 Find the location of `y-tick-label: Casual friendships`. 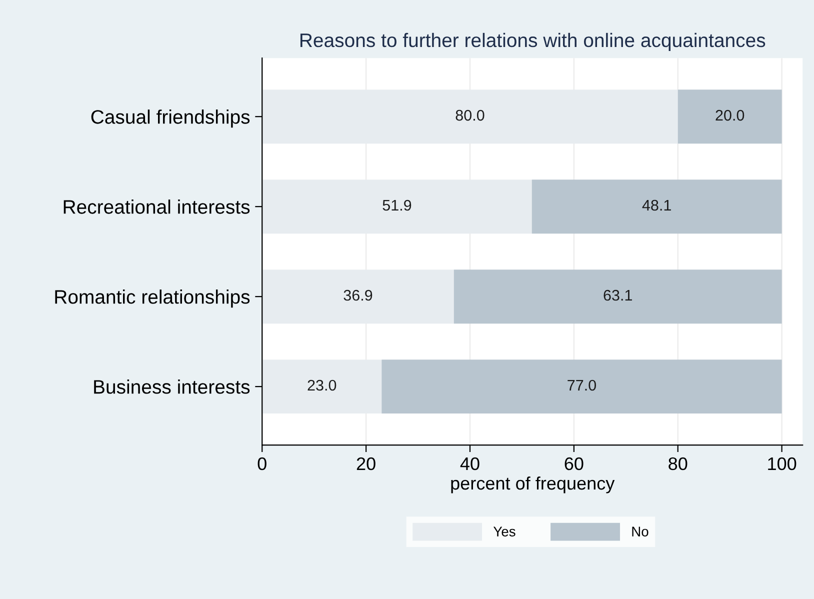

y-tick-label: Casual friendships is located at coordinates (170, 119).